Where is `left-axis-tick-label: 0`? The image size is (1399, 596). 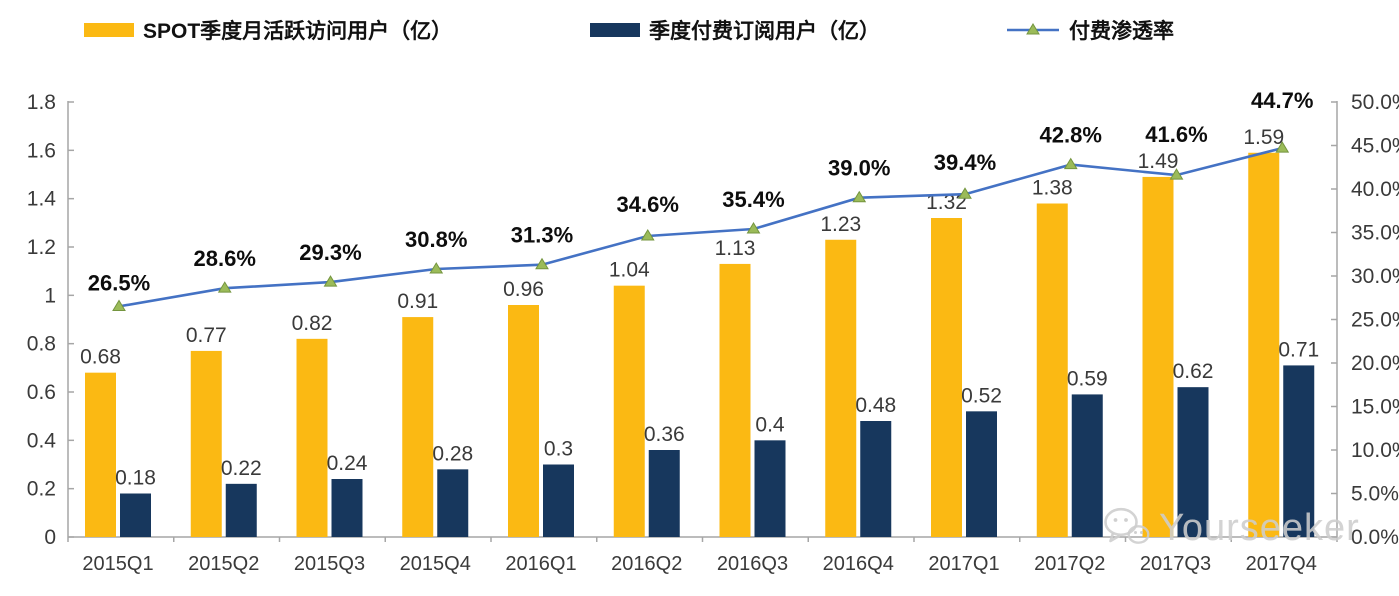
left-axis-tick-label: 0 is located at coordinates (50, 537).